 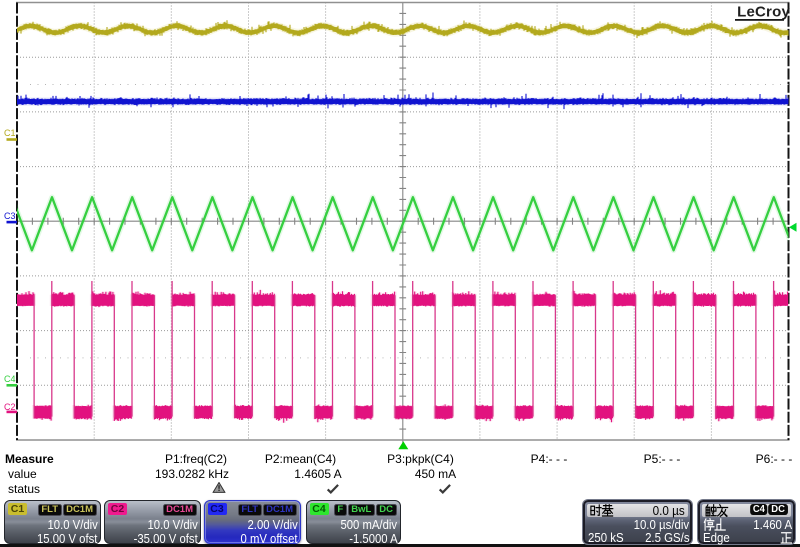 What do you see at coordinates (10, 379) in the screenshot?
I see `svg-text: C4` at bounding box center [10, 379].